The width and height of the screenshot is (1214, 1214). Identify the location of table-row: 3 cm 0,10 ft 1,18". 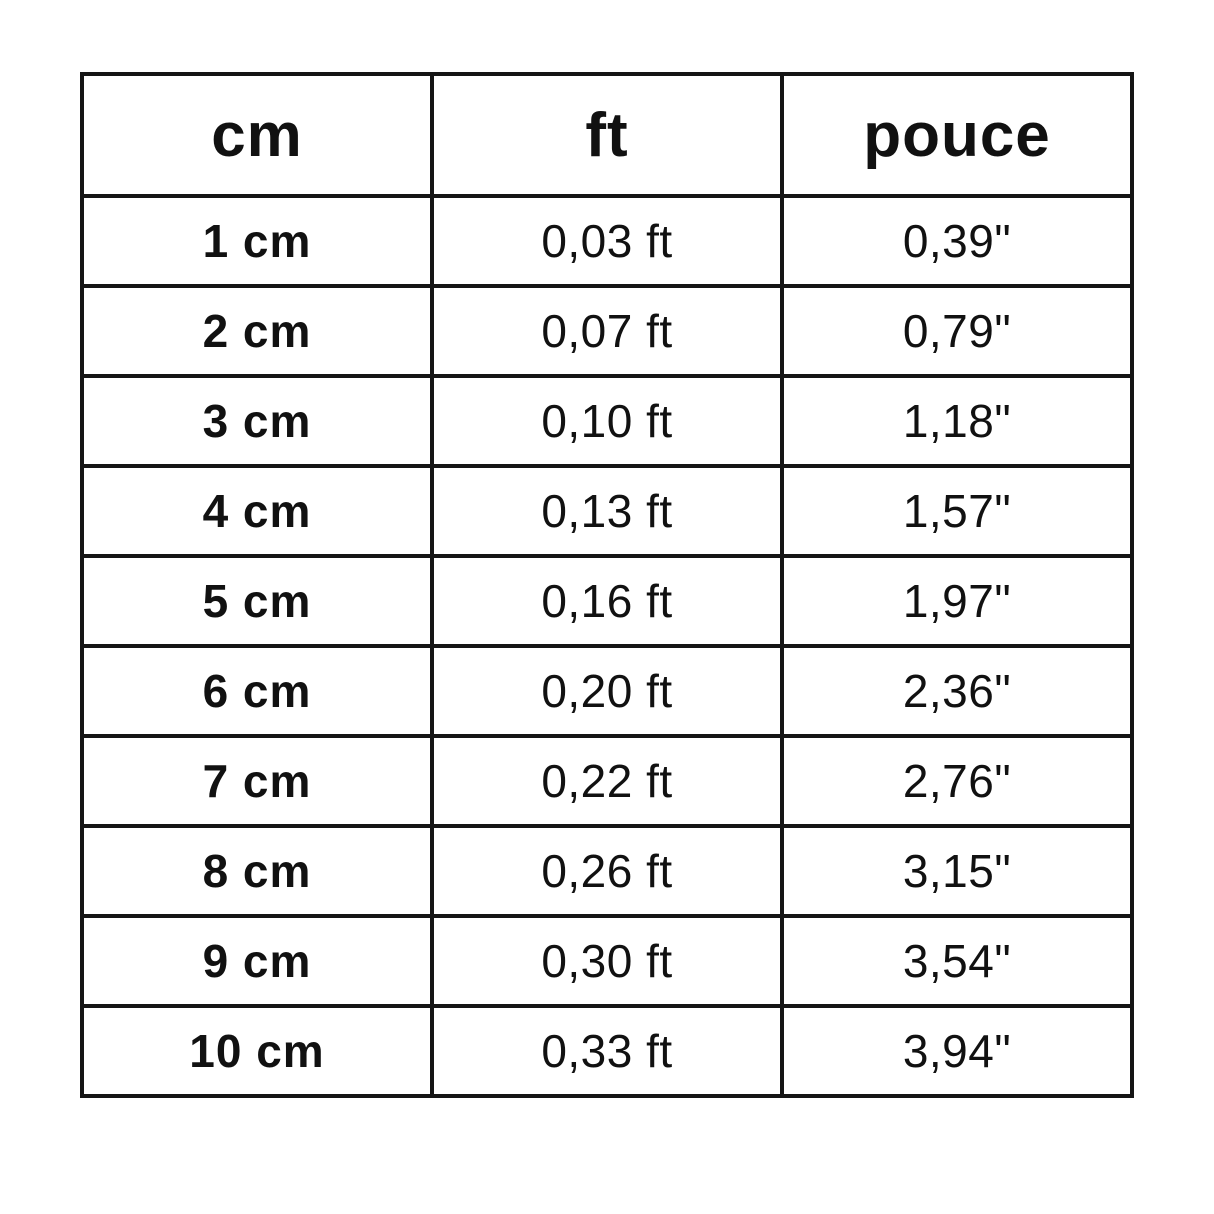
(607, 421).